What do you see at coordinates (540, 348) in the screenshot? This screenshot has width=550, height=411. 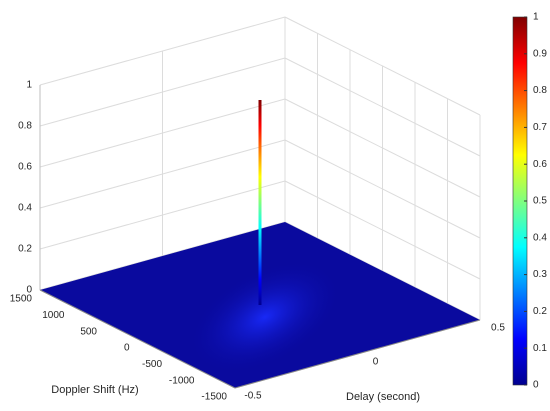 I see `colorbar-tick-label: 0.1` at bounding box center [540, 348].